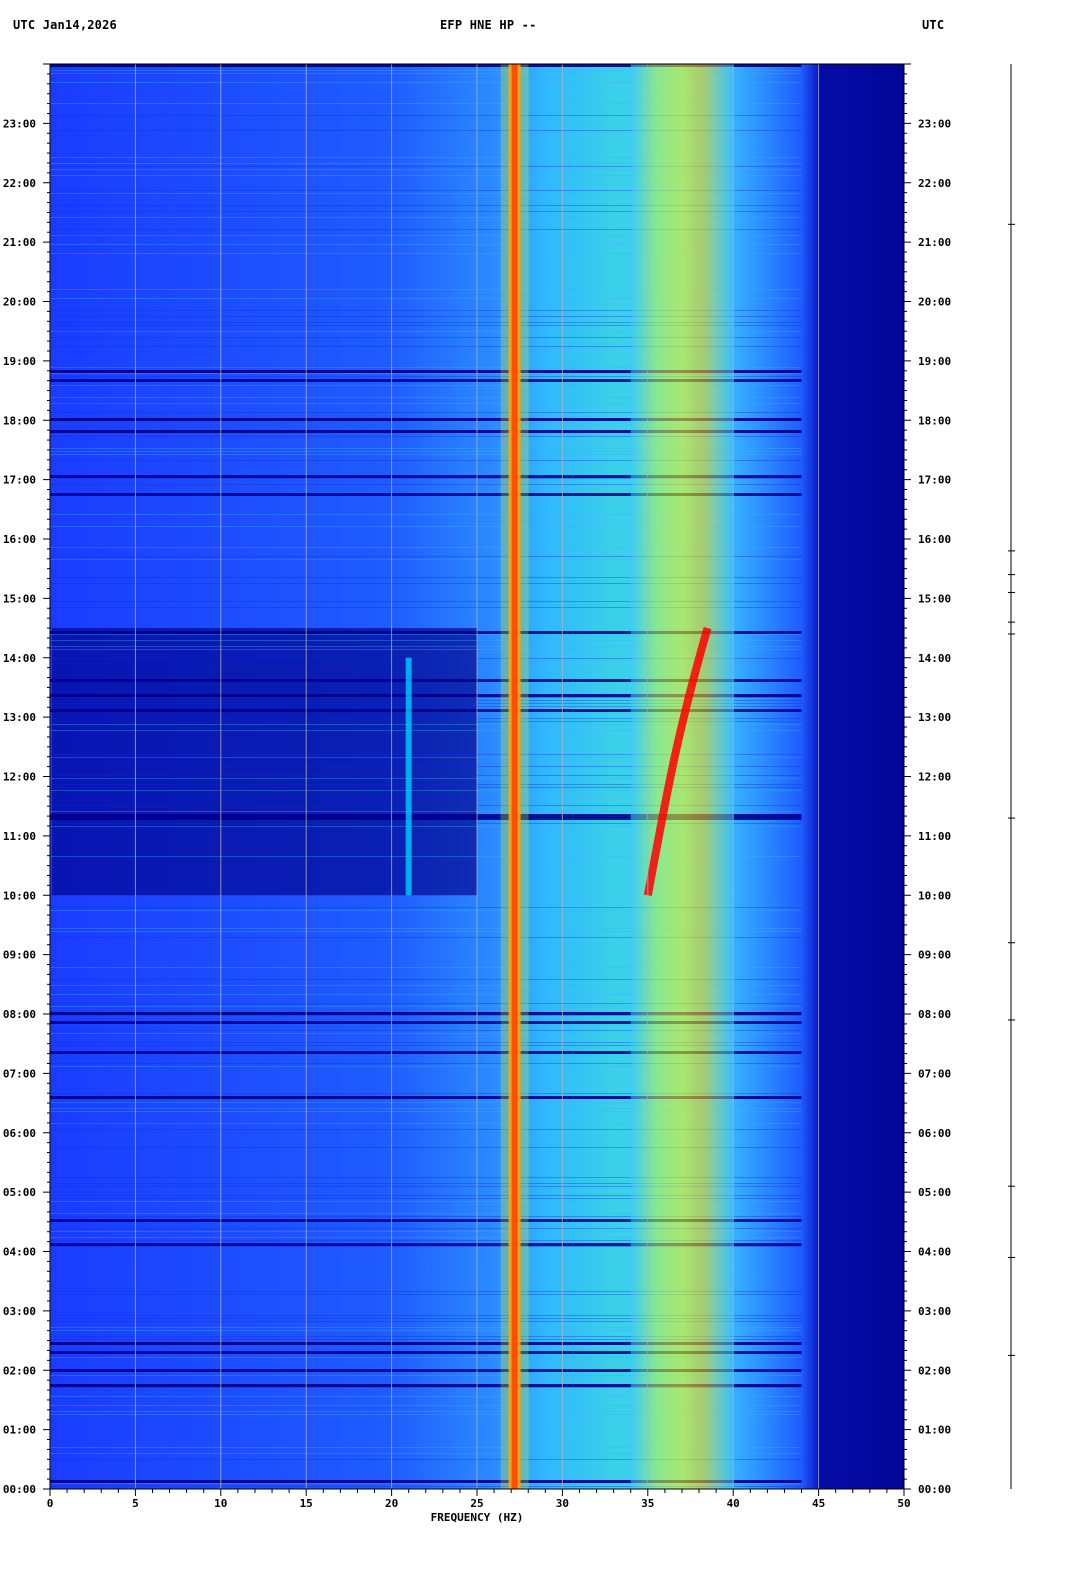  What do you see at coordinates (934, 1073) in the screenshot?
I see `y-tick-label-right: 07:00` at bounding box center [934, 1073].